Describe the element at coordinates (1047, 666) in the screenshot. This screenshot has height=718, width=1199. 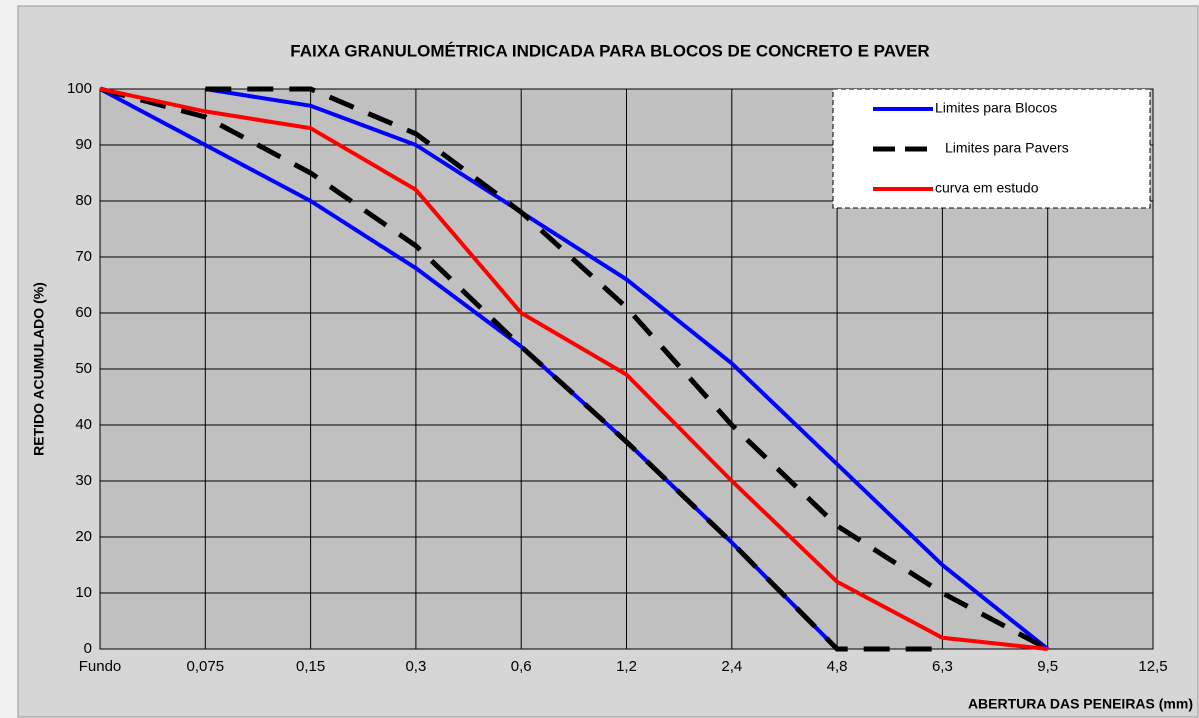
I see `x-tick-label: 9,5` at that location.